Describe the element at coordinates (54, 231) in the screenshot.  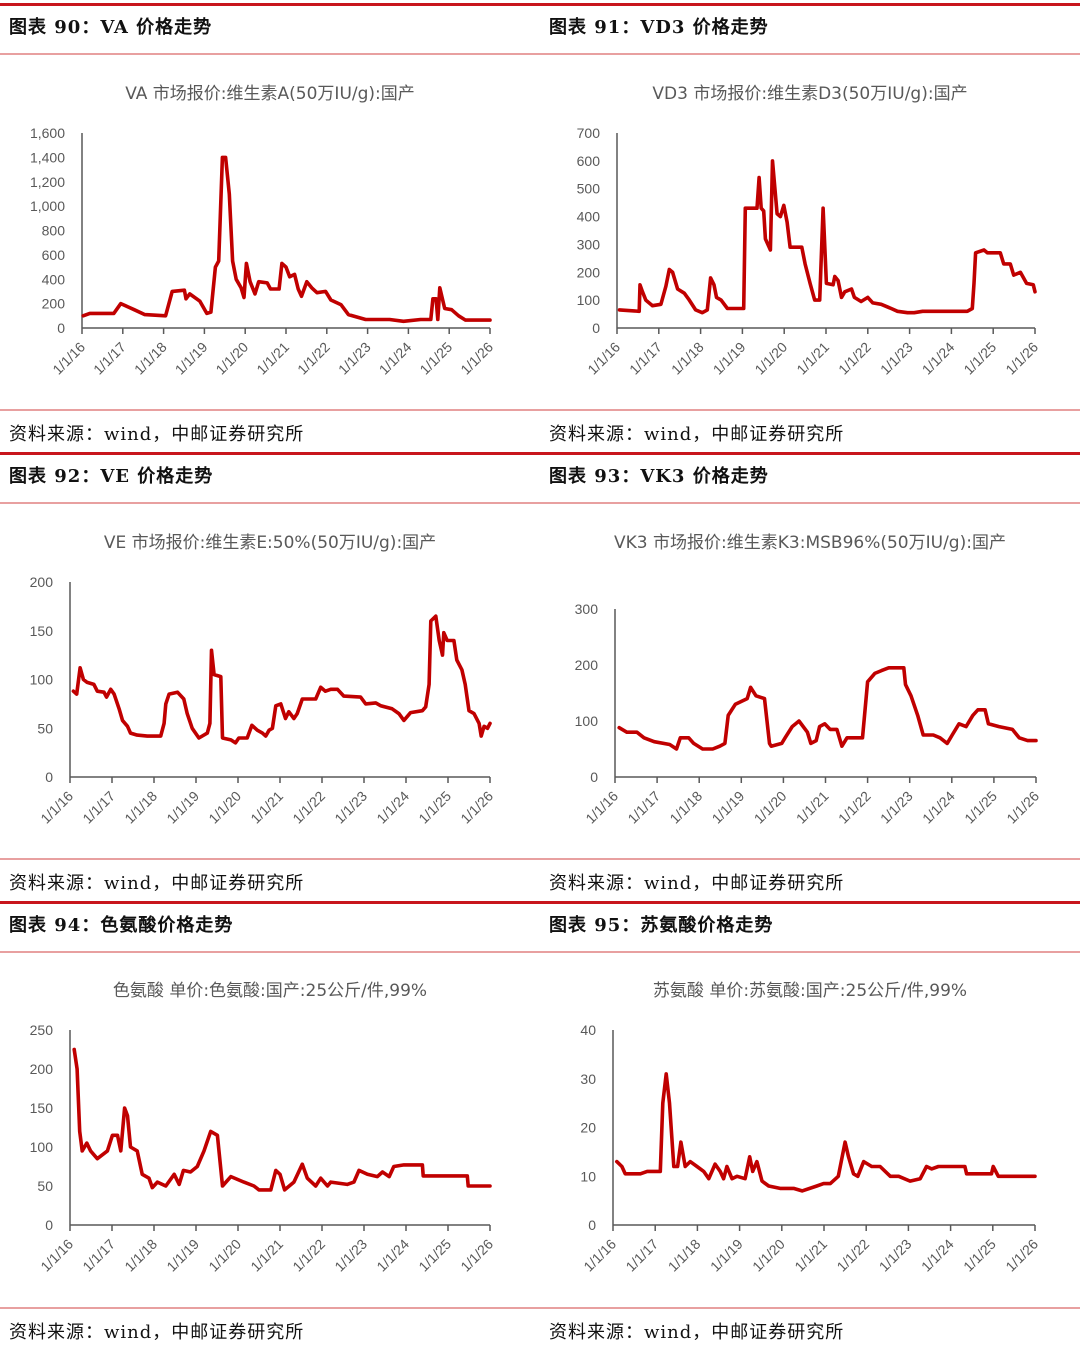
I see `y-tick-label: 800` at that location.